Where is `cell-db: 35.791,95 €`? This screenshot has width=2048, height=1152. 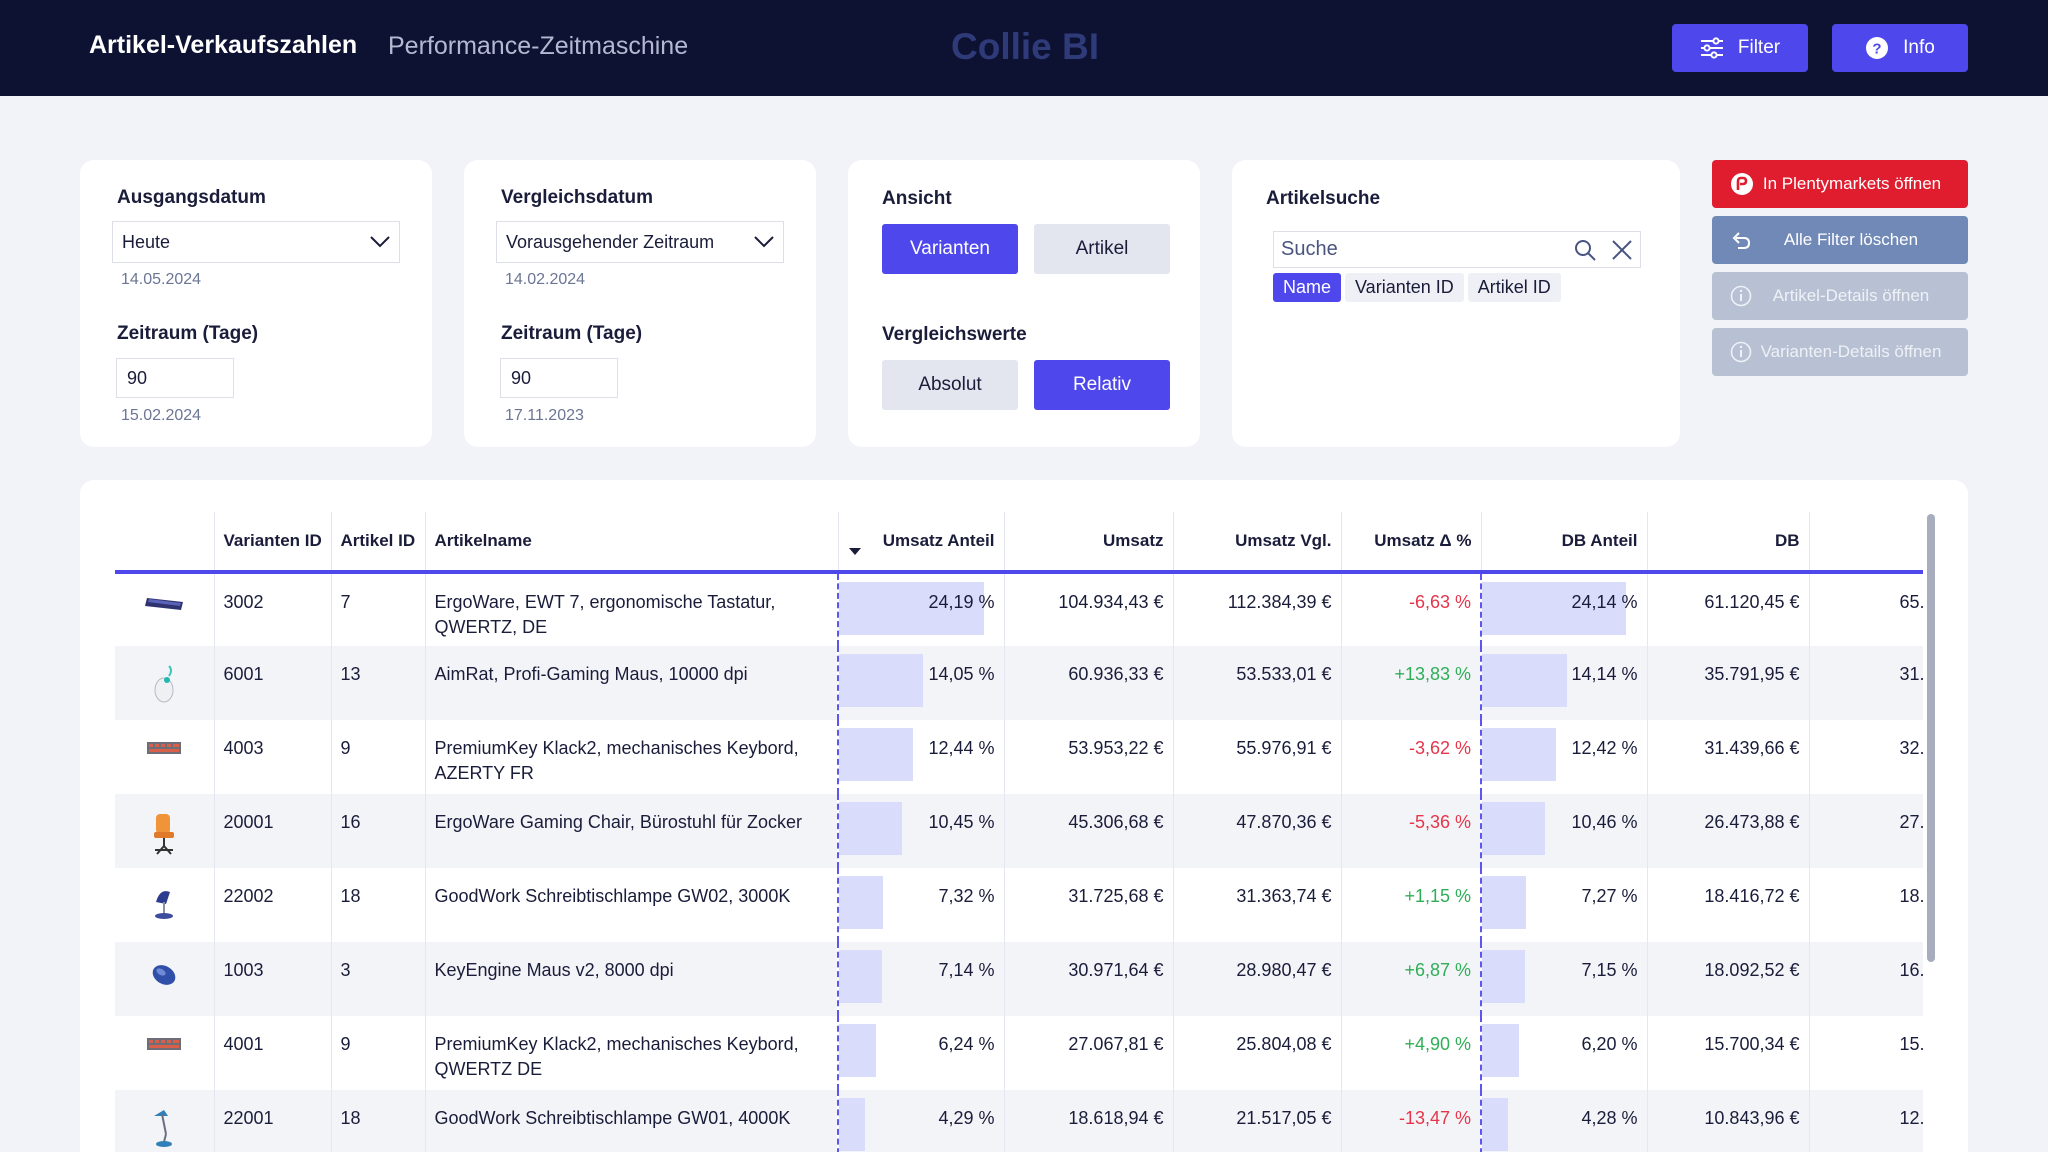 cell-db: 35.791,95 € is located at coordinates (1728, 683).